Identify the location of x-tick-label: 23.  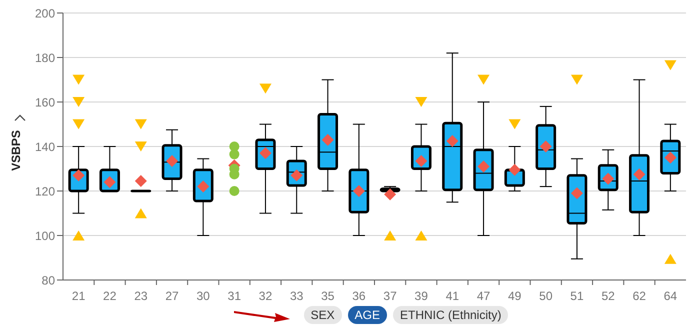
(141, 296).